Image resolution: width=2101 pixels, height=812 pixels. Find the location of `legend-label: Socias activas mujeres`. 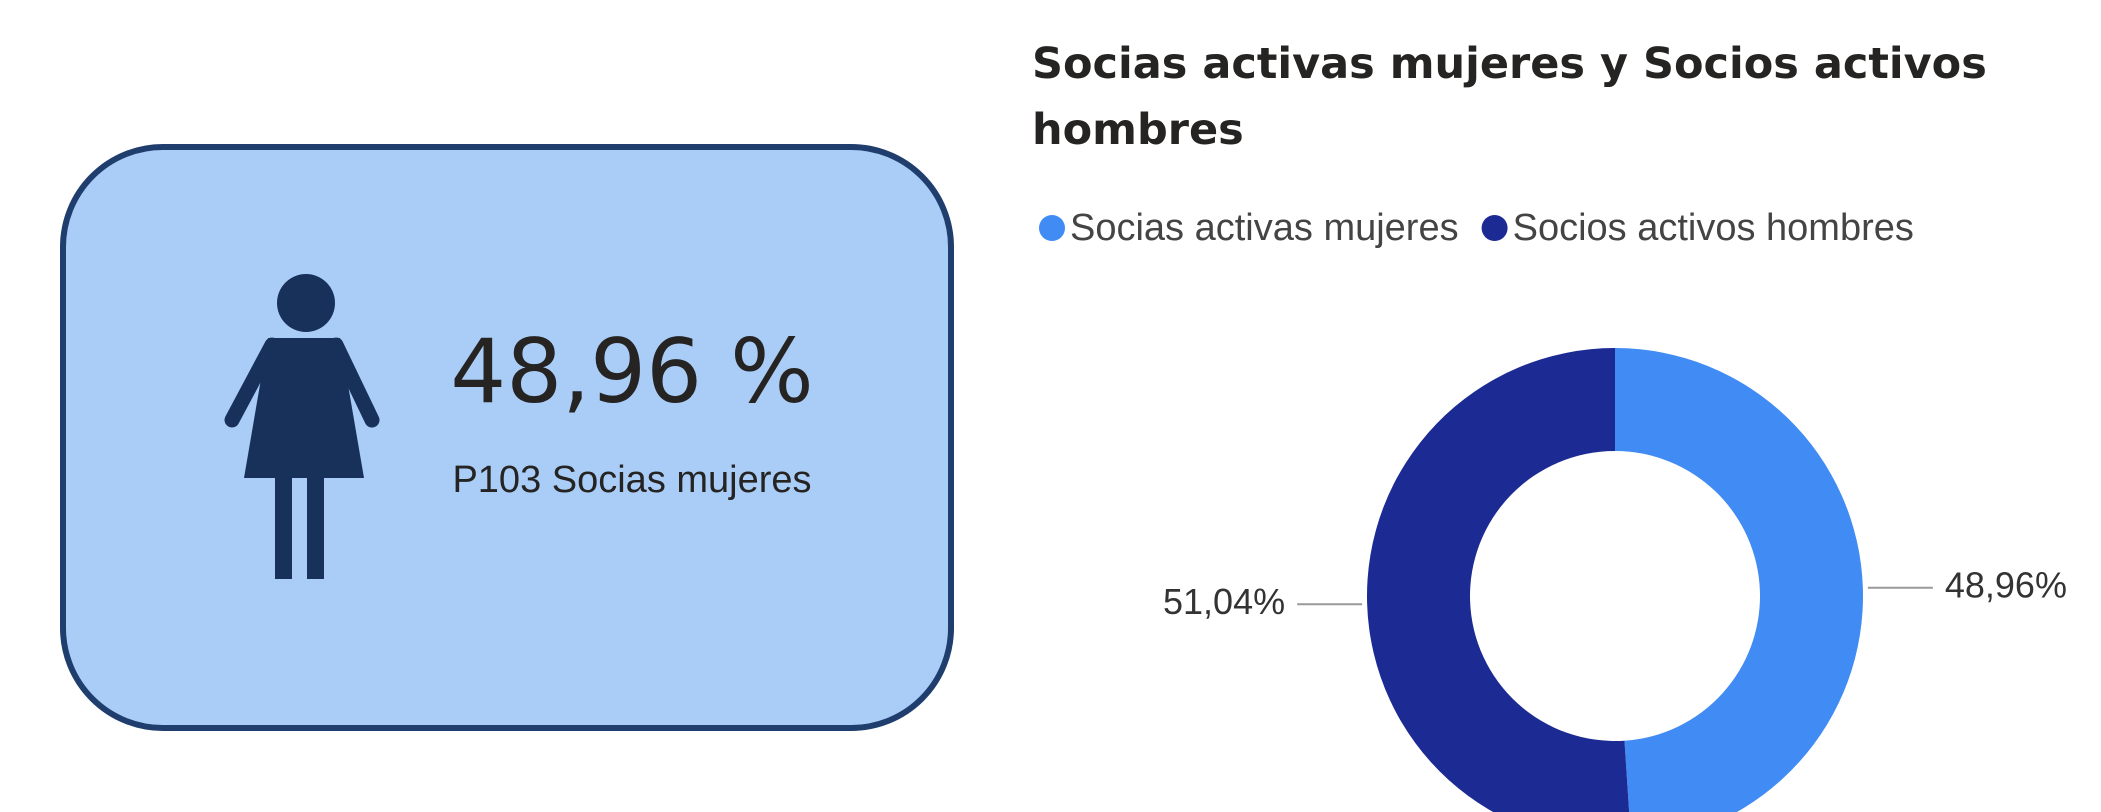

legend-label: Socias activas mujeres is located at coordinates (1264, 228).